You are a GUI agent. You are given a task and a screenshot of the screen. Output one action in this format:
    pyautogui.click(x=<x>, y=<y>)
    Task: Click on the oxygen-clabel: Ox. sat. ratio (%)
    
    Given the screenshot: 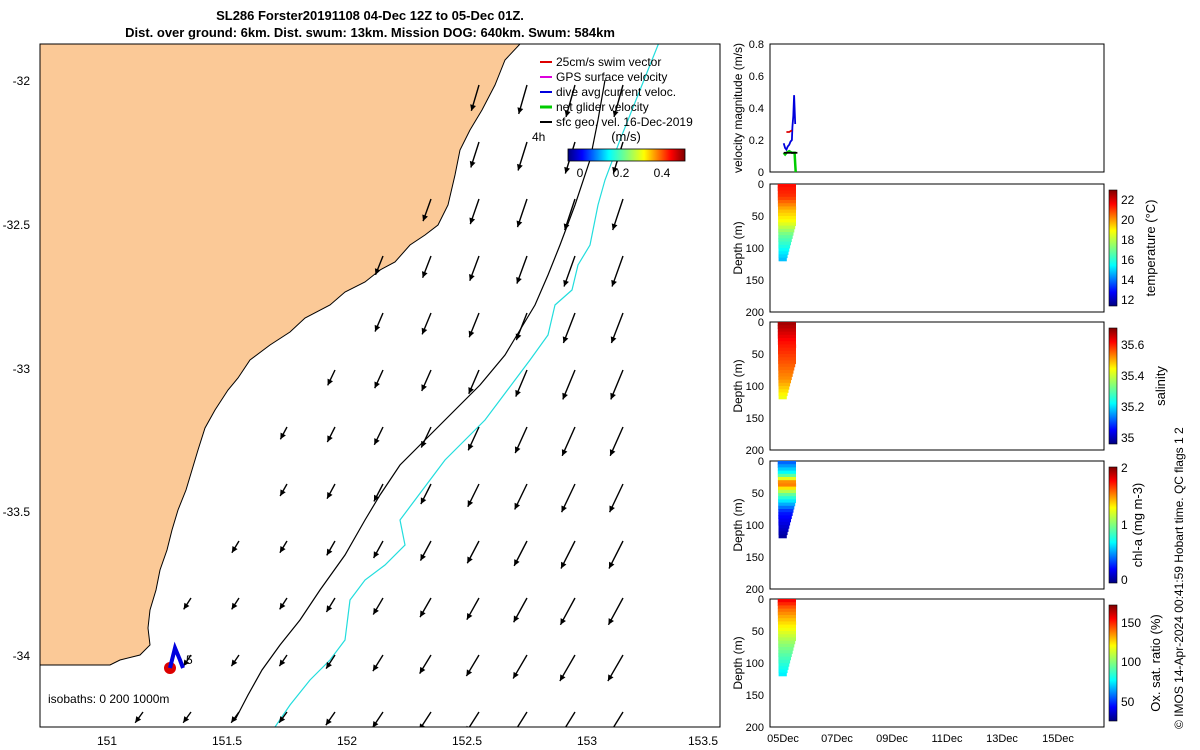 What is the action you would take?
    pyautogui.click(x=1155, y=663)
    